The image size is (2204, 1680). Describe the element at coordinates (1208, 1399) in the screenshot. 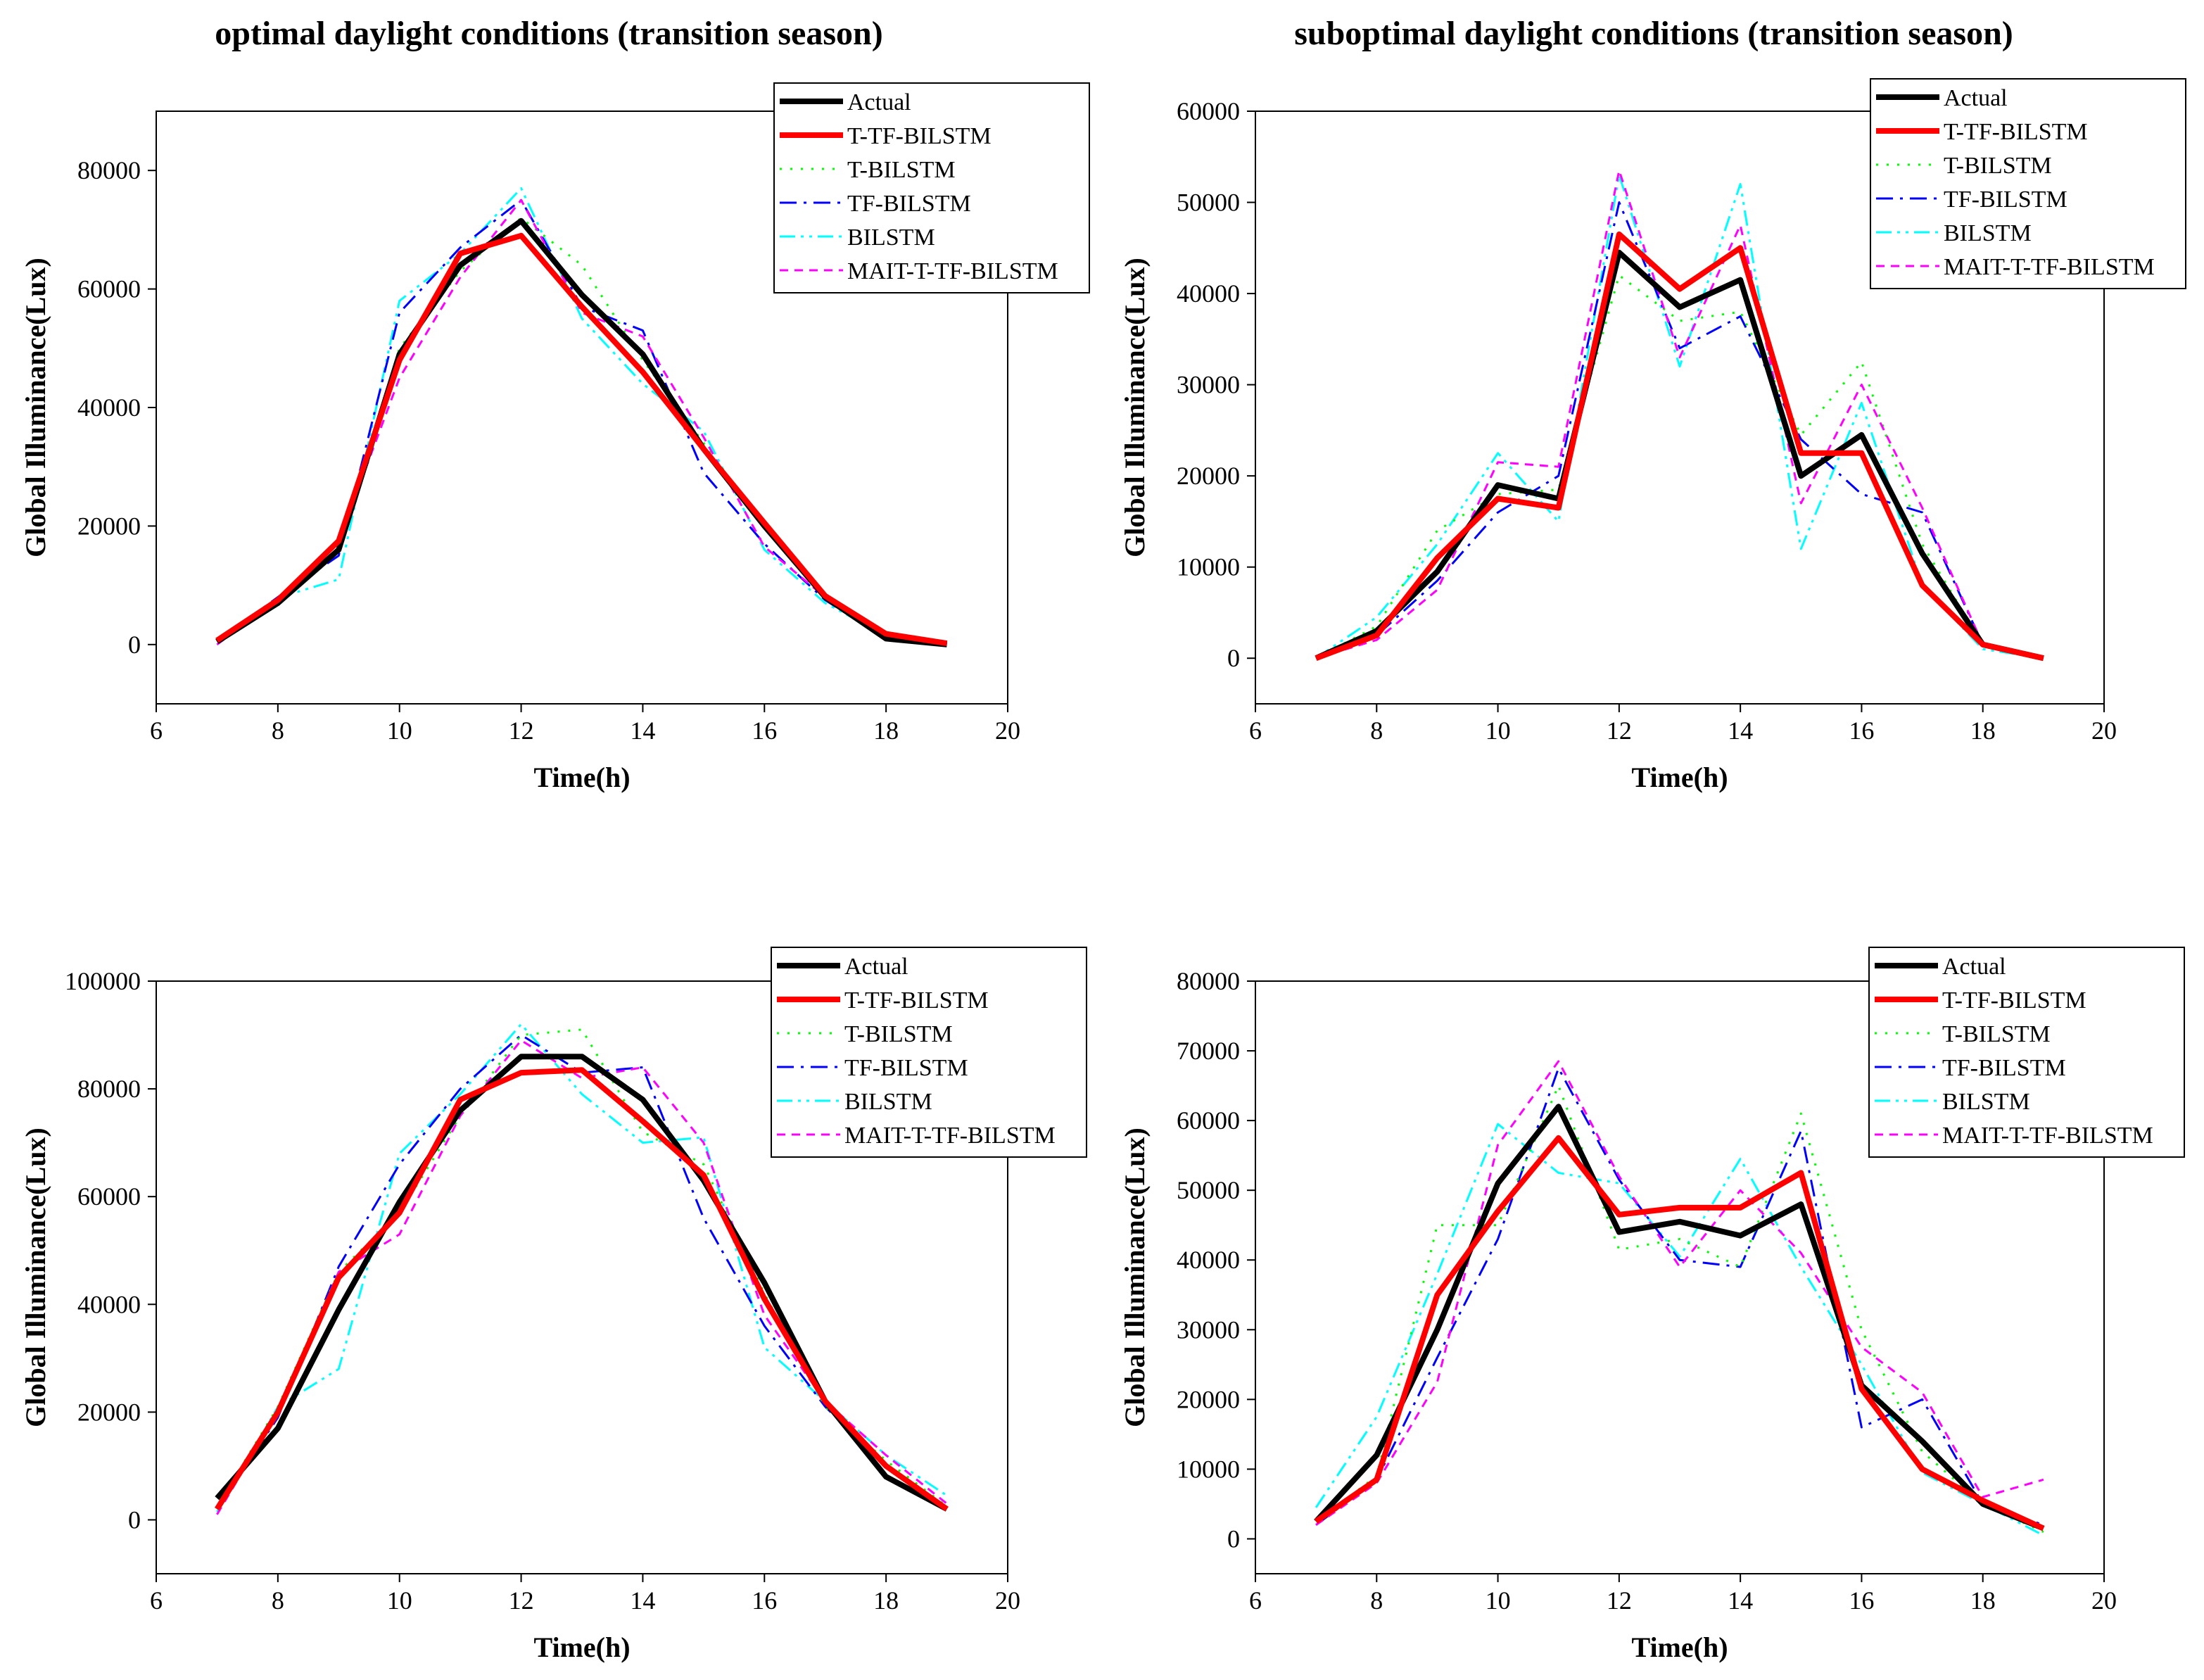

I see `y-tick-label: 20000` at that location.